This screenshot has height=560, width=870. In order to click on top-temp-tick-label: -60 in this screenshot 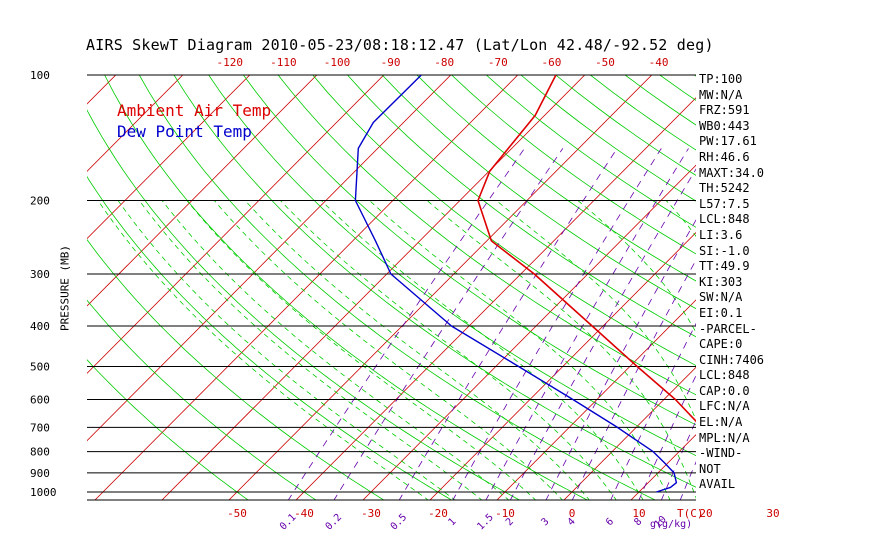, I will do `click(551, 62)`.